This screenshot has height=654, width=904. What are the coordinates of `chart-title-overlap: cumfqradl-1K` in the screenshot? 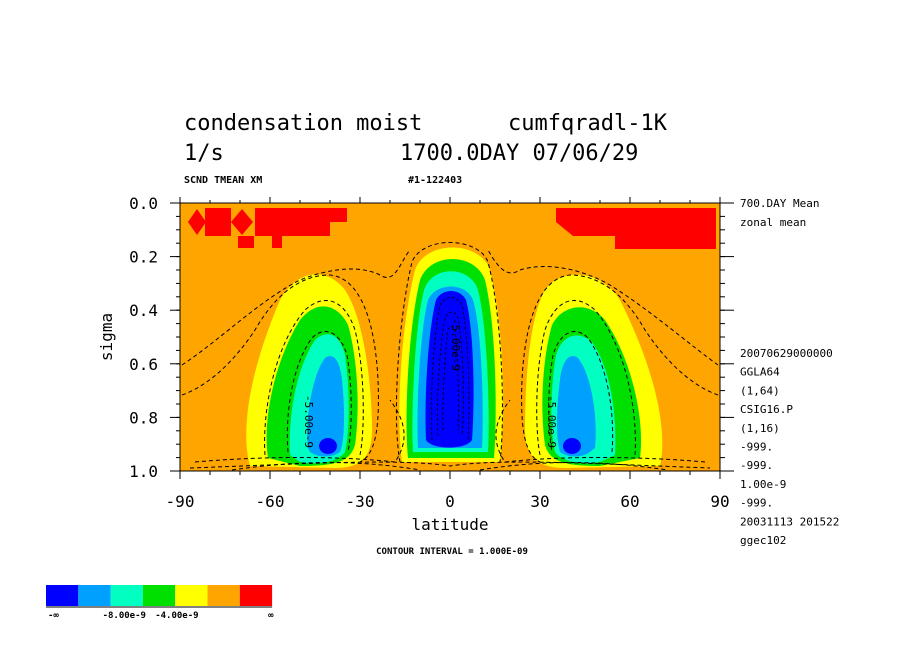 It's located at (588, 123).